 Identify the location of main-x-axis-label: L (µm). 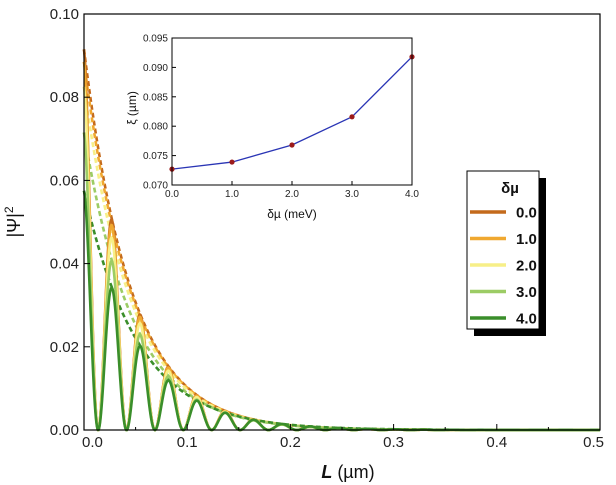
(347, 472).